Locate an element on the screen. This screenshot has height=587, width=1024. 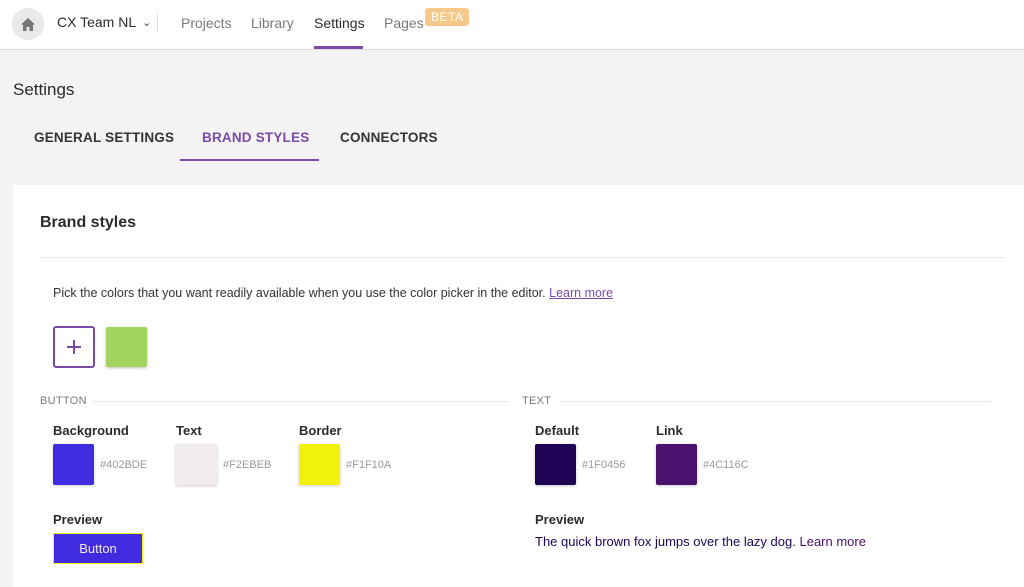
plus-icon is located at coordinates (74, 347).